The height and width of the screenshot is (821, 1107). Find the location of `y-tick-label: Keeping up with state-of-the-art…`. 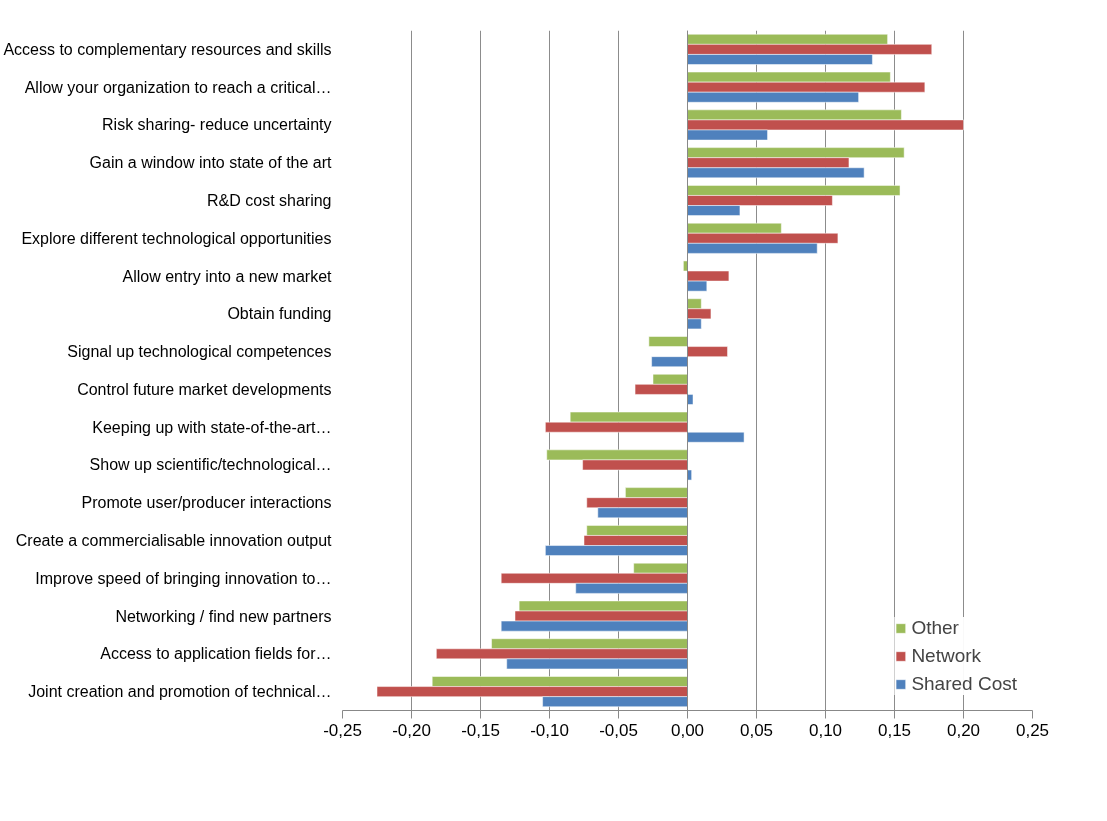

y-tick-label: Keeping up with state-of-the-art… is located at coordinates (212, 427).